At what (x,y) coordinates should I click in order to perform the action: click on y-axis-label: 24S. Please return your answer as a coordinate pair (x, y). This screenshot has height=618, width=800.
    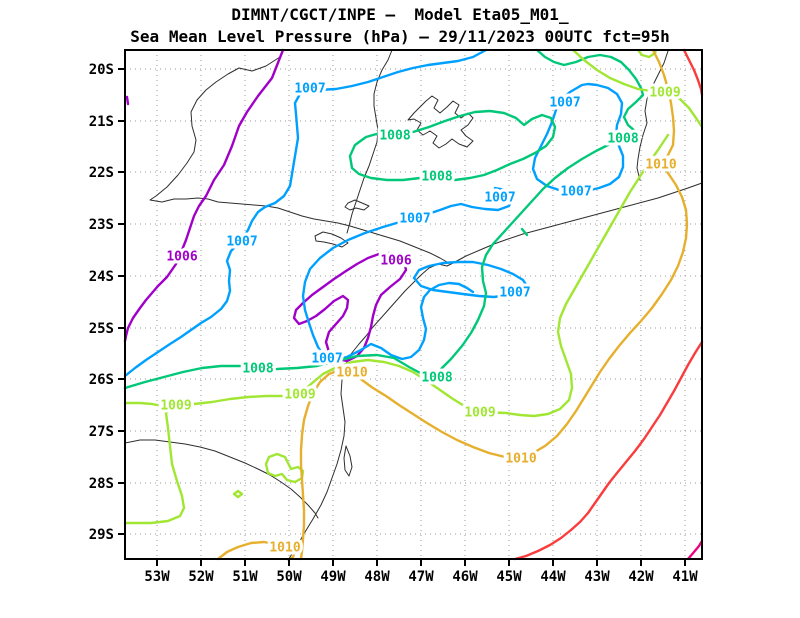
    Looking at the image, I should click on (101, 277).